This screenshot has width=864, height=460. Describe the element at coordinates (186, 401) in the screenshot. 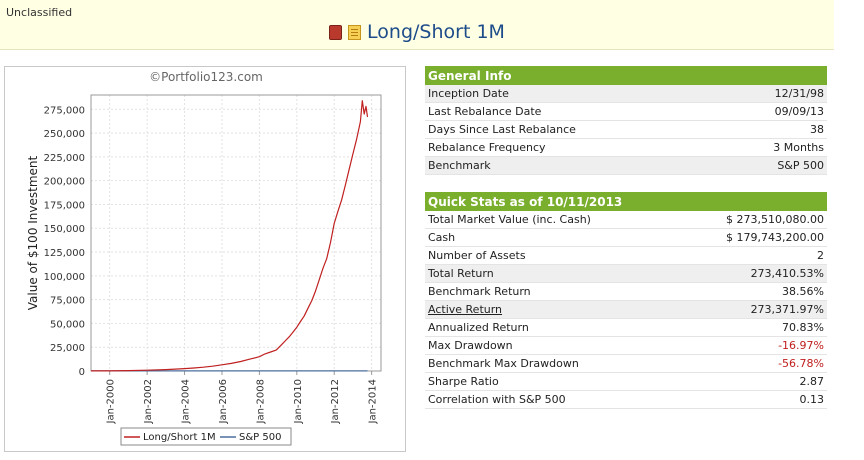

I see `x-tick-label: Jan-2004` at that location.